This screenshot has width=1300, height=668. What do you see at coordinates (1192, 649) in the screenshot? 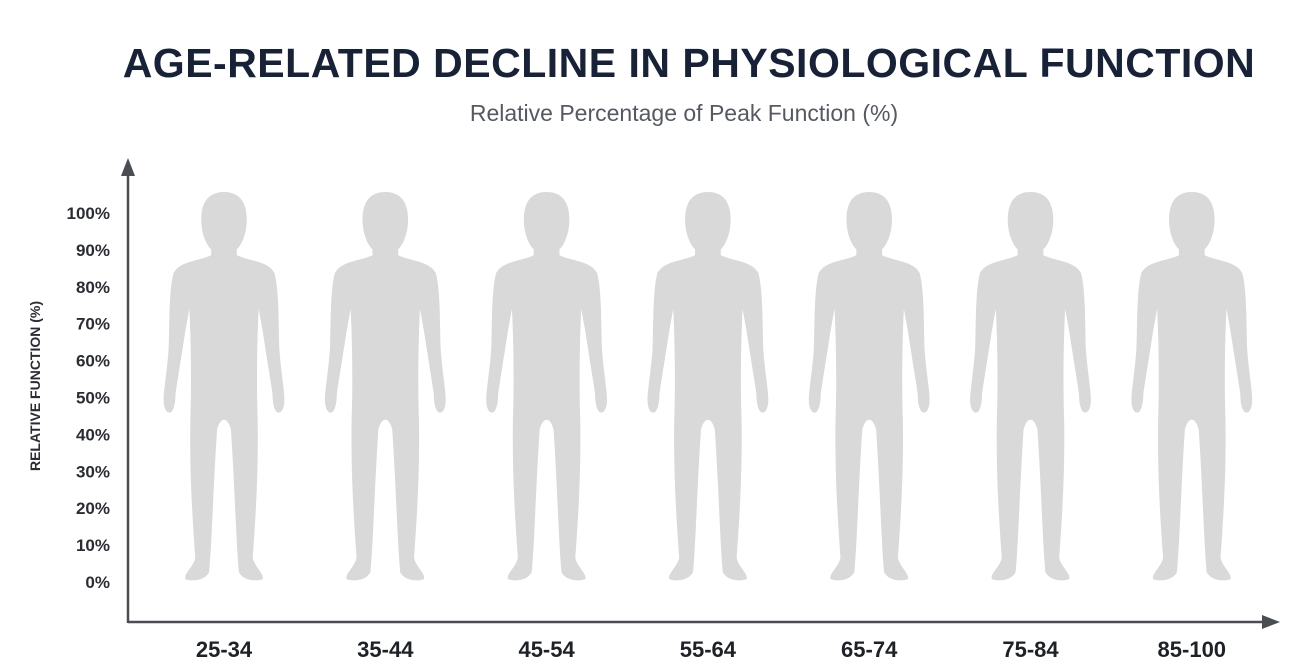
I see `x-tick-label: 85-100` at bounding box center [1192, 649].